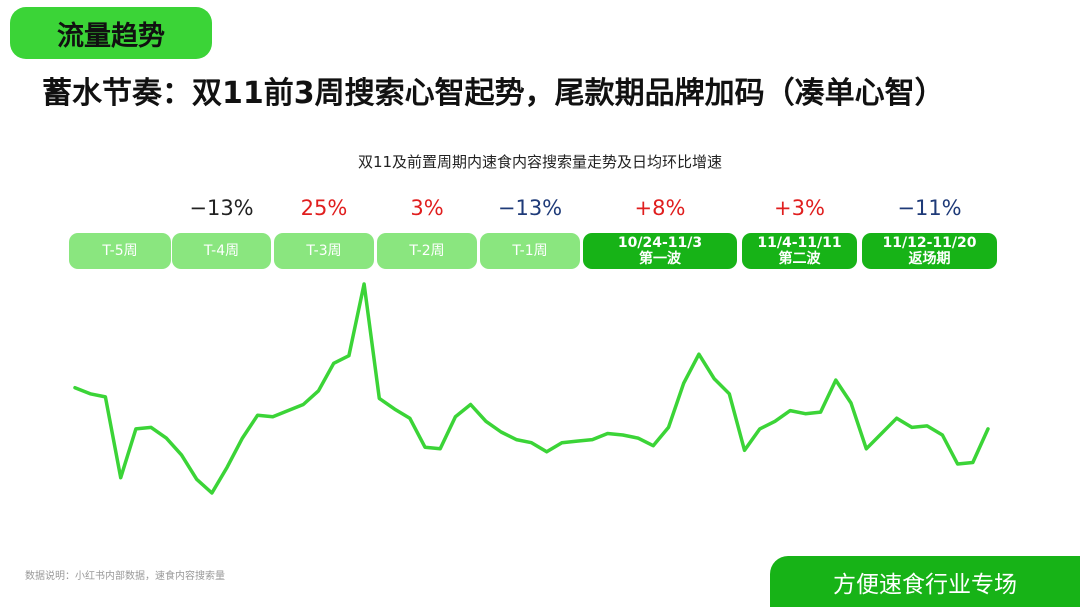 Image resolution: width=1080 pixels, height=607 pixels. Describe the element at coordinates (799, 243) in the screenshot. I see `period-label: 11/4-11/11` at that location.